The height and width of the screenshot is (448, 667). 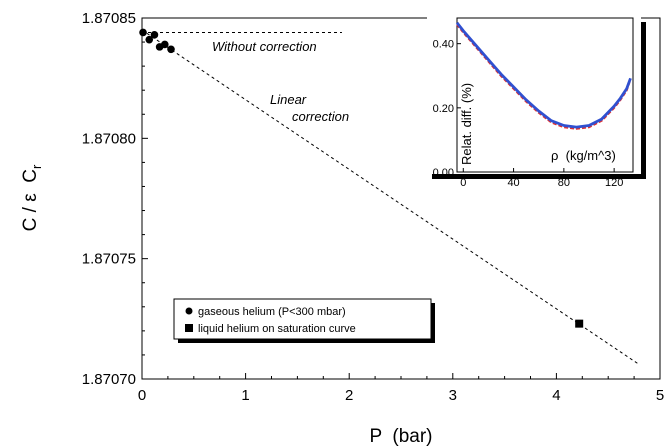 I want to click on y-axis-title-subscript: r, so click(x=36, y=166).